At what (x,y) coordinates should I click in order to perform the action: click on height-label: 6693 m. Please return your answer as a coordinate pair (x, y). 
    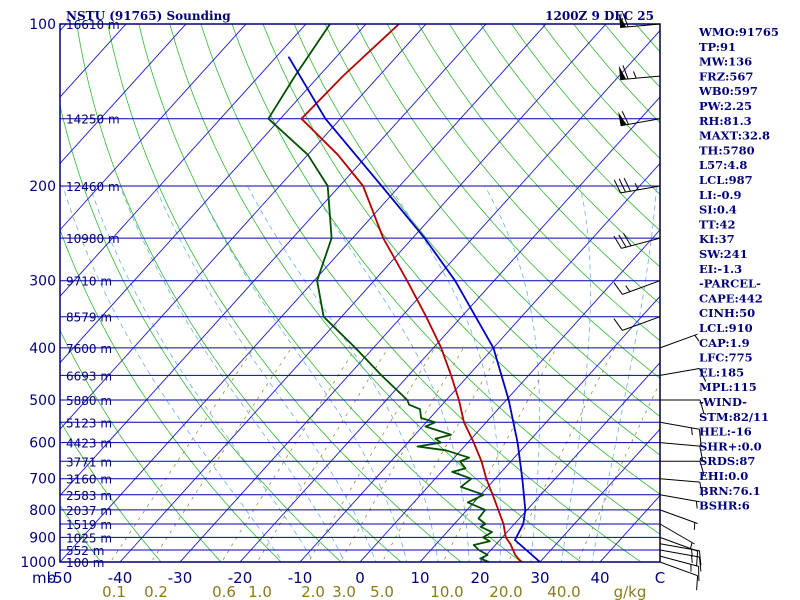
    Looking at the image, I should click on (89, 376).